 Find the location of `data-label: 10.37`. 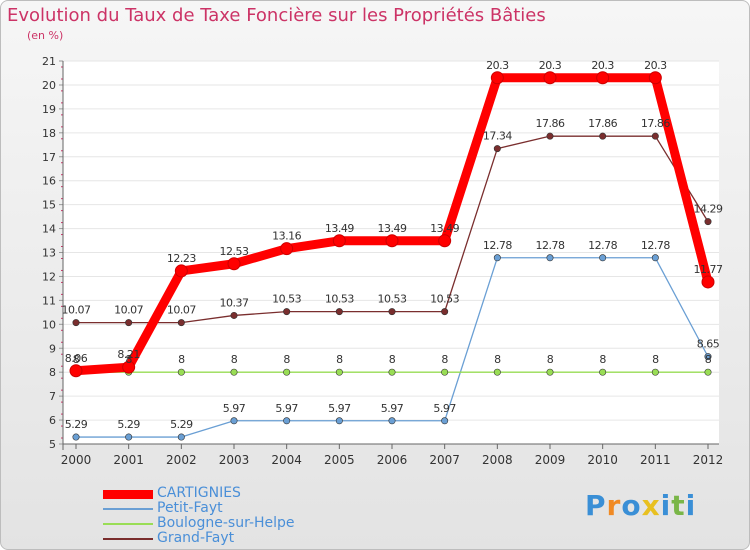

data-label: 10.37 is located at coordinates (234, 302).